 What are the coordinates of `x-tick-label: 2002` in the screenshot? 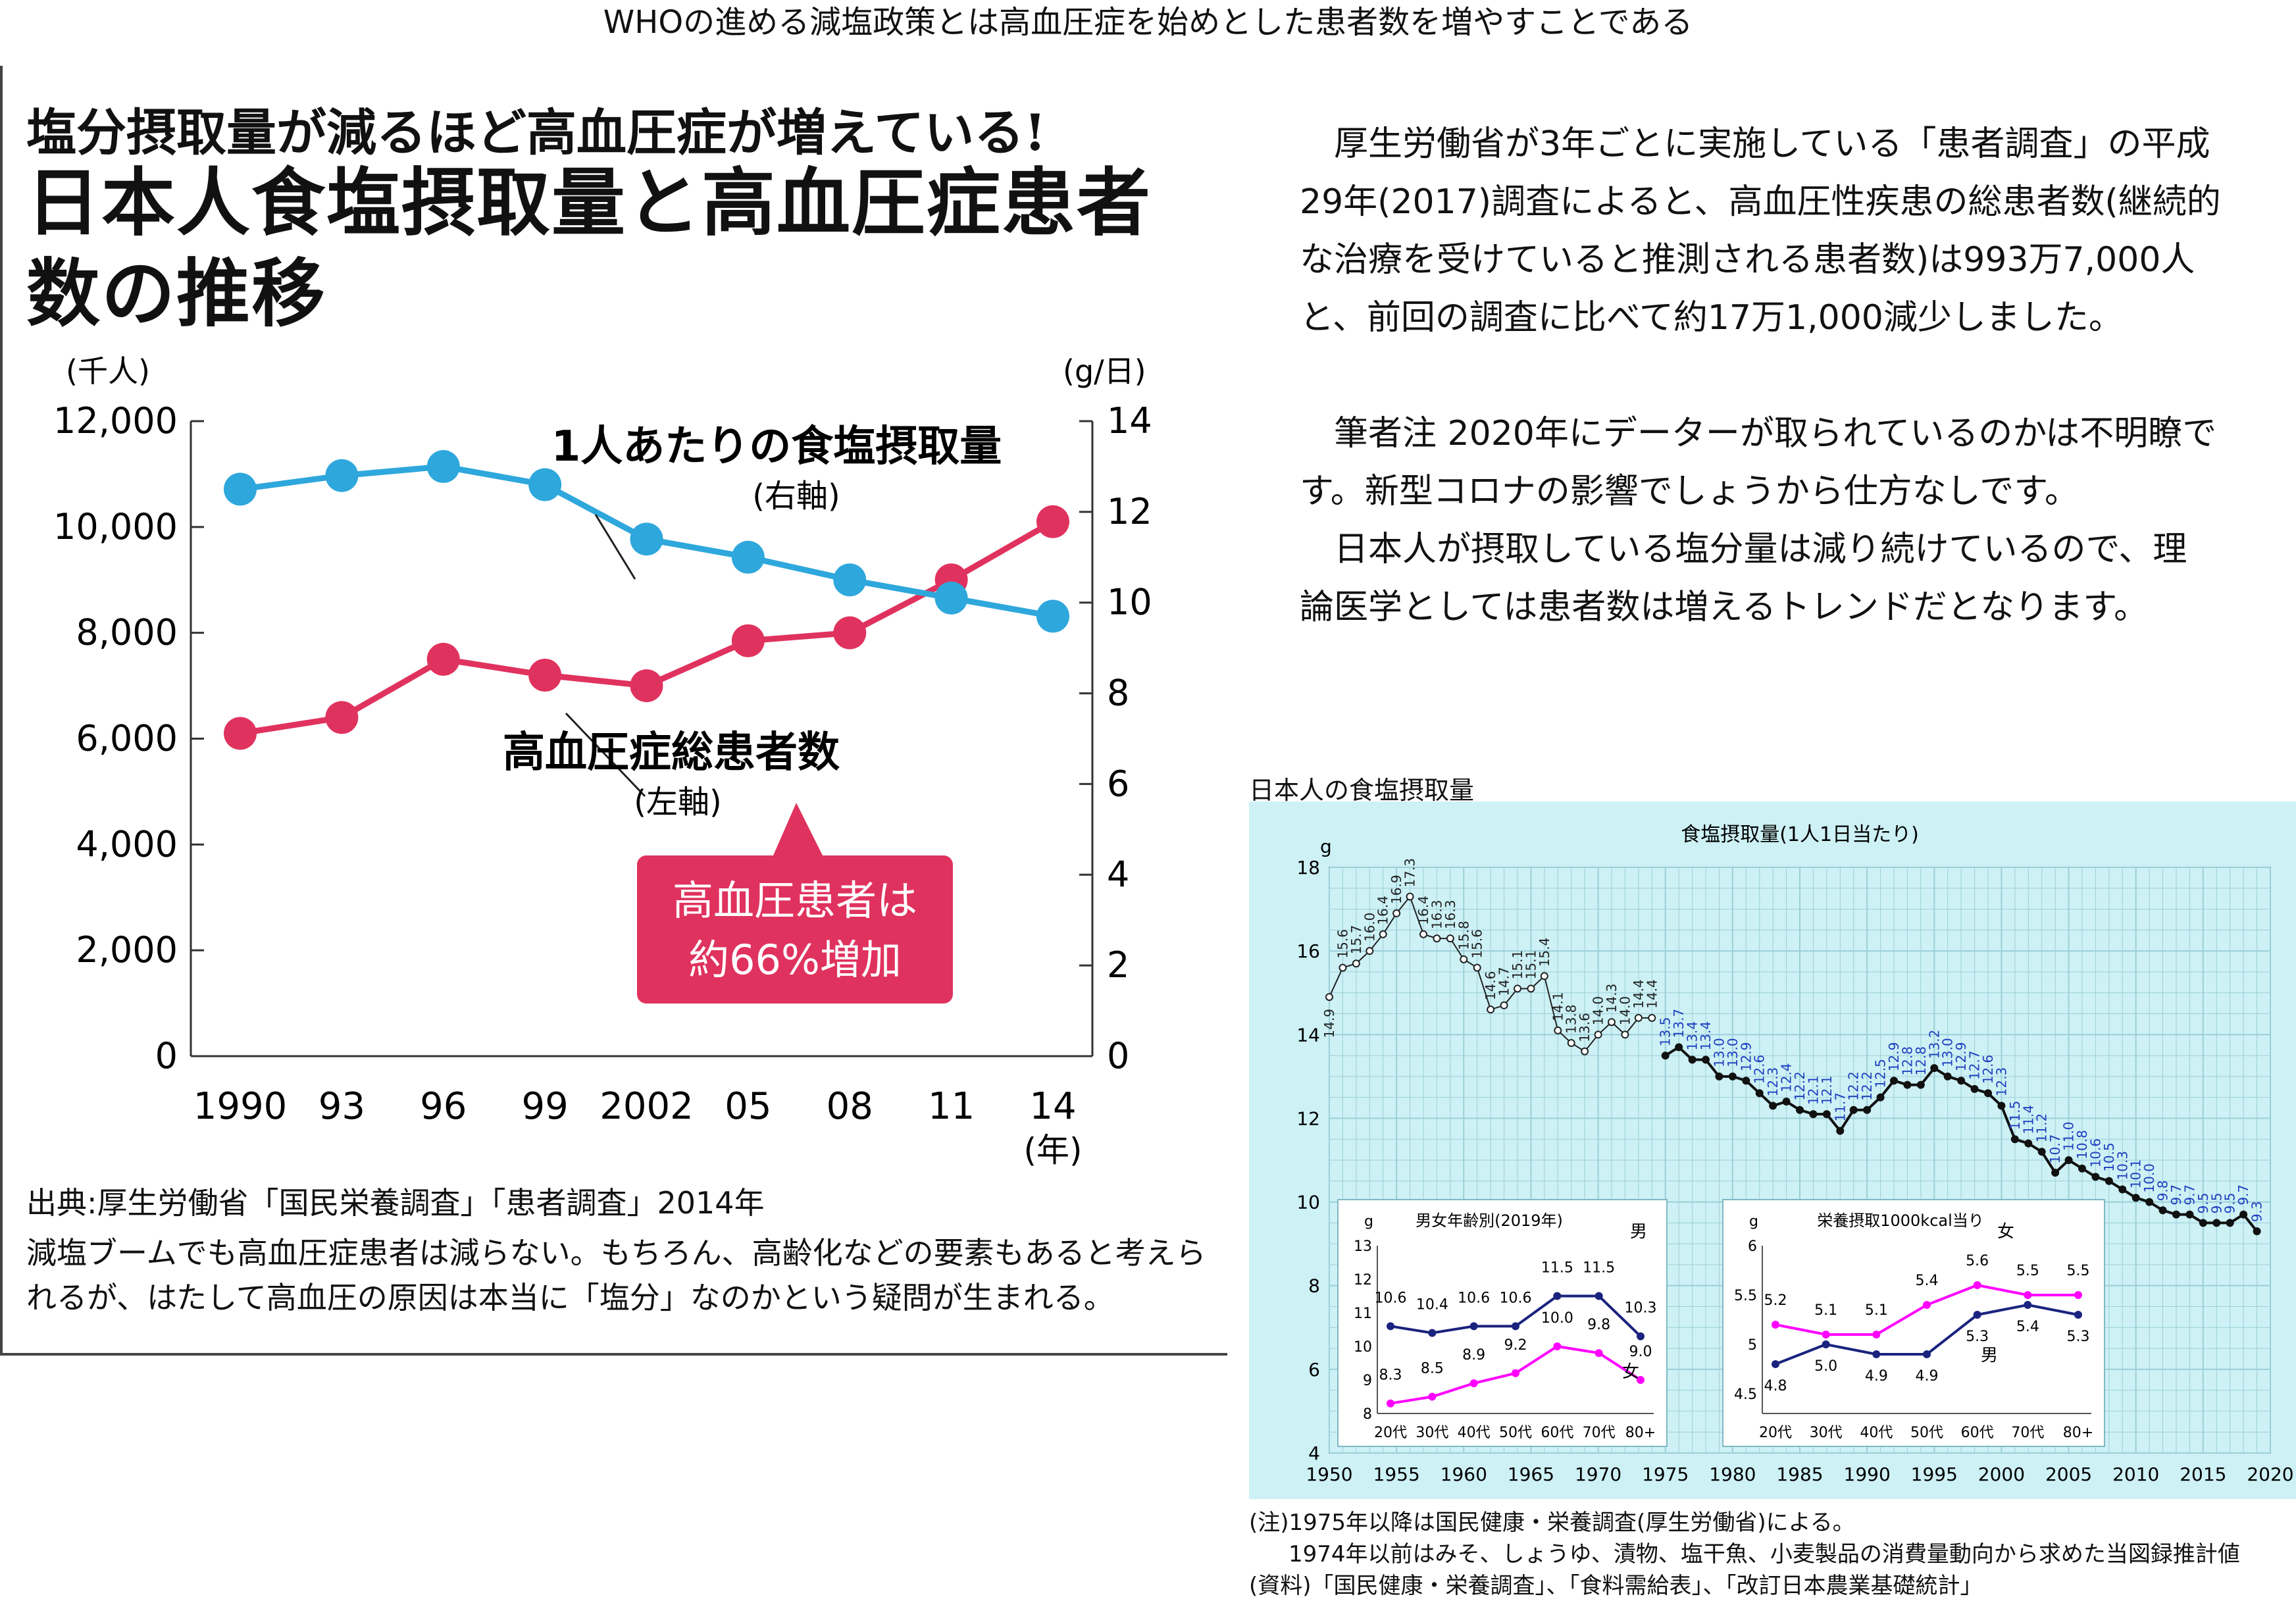 It's located at (647, 1106).